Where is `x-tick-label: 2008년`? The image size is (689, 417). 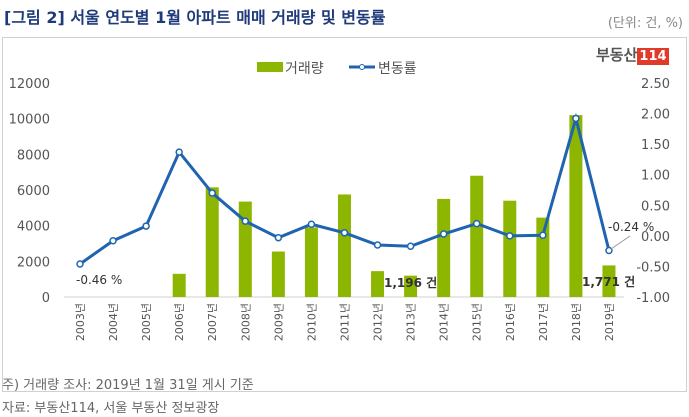
x-tick-label: 2008년 is located at coordinates (245, 322).